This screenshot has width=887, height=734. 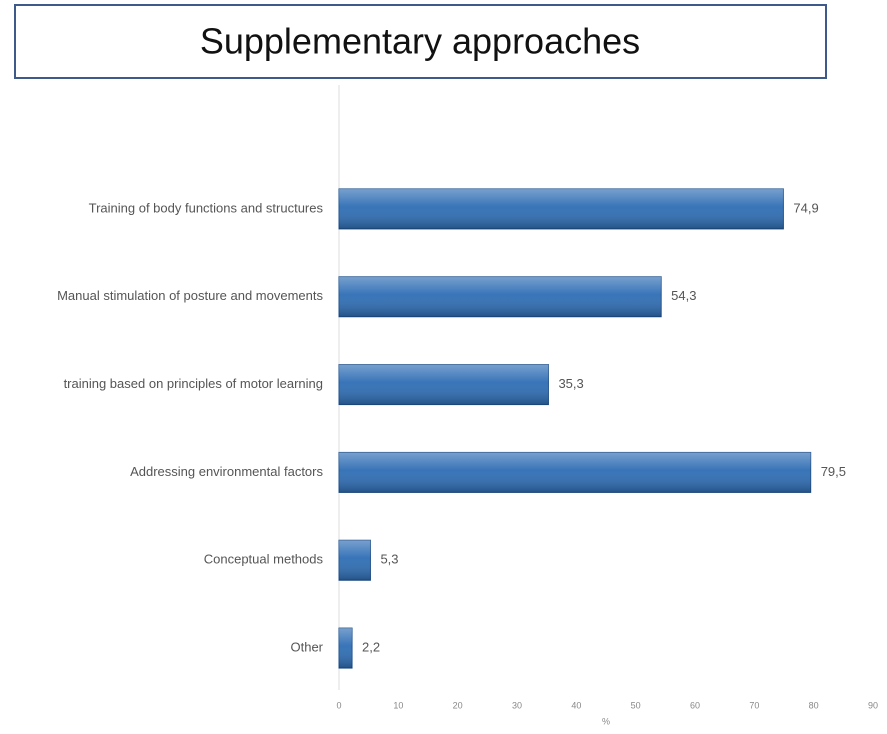 What do you see at coordinates (576, 705) in the screenshot?
I see `x-tick-label: 40` at bounding box center [576, 705].